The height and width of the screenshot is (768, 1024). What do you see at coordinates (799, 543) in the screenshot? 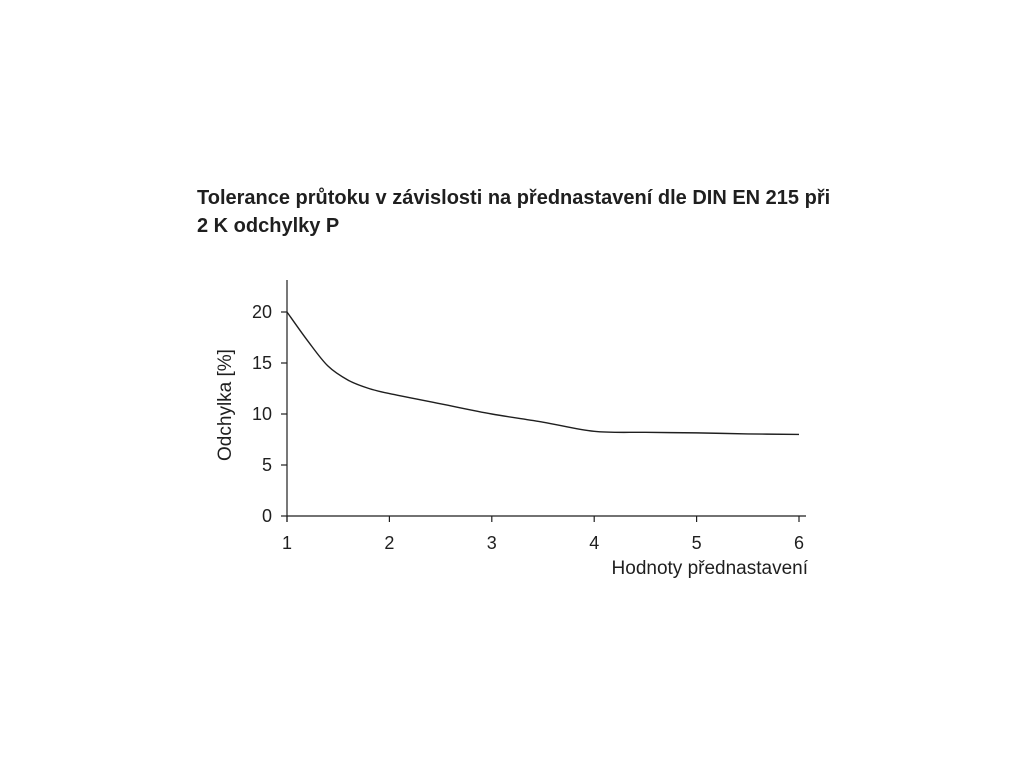
I see `x-tick-label: 6` at bounding box center [799, 543].